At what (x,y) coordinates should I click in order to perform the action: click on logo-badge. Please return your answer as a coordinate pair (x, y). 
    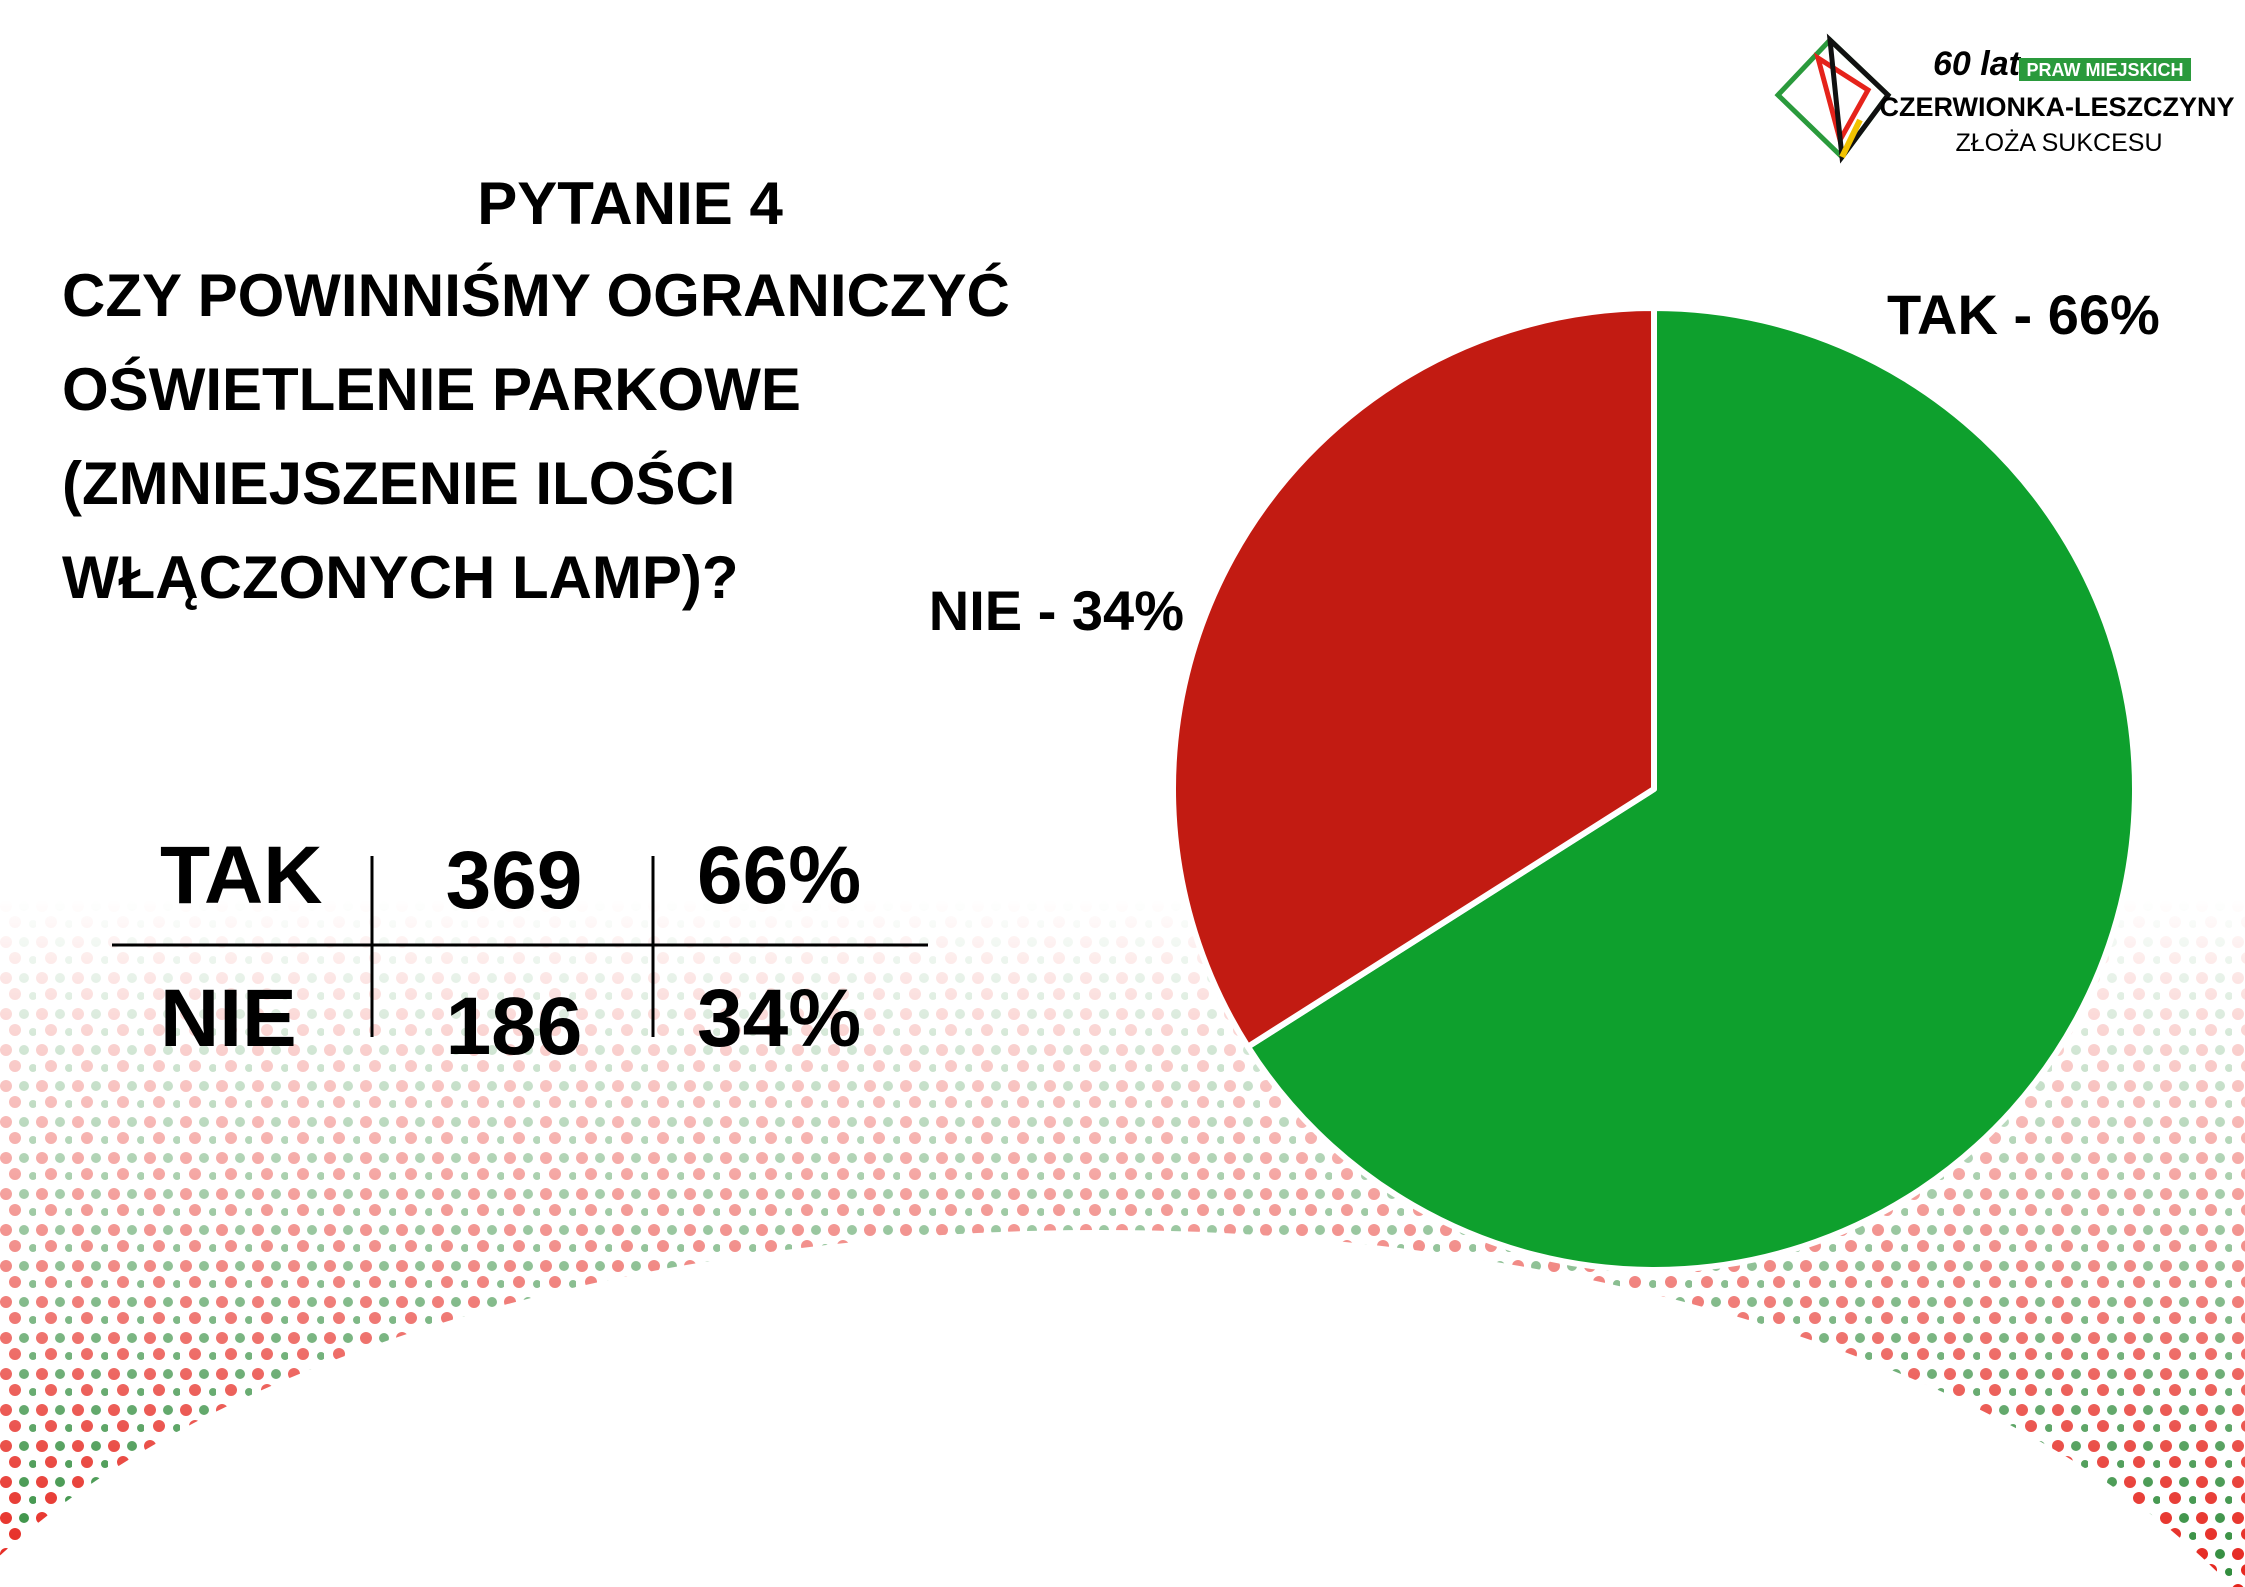
    Looking at the image, I should click on (2105, 69).